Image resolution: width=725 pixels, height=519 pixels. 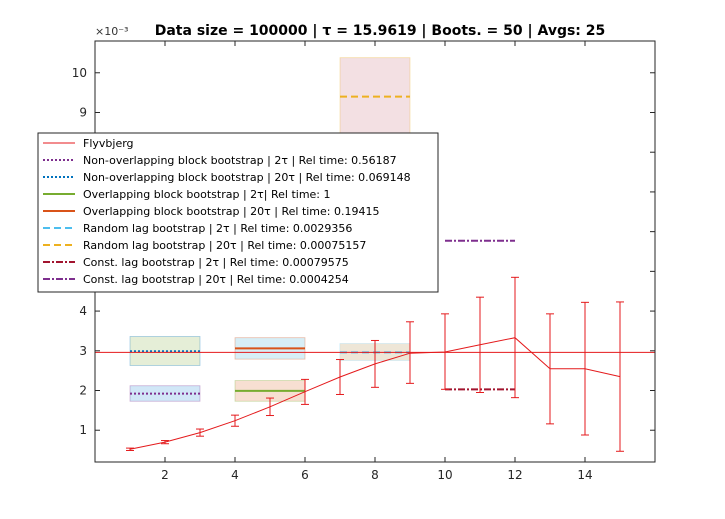 I want to click on x-tick-label-8: 8, so click(x=375, y=475).